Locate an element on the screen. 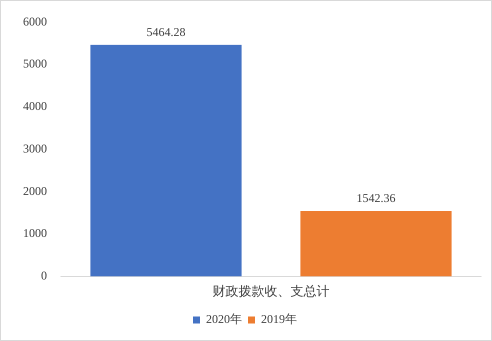 The image size is (492, 341). data-label: 1542.36 is located at coordinates (376, 198).